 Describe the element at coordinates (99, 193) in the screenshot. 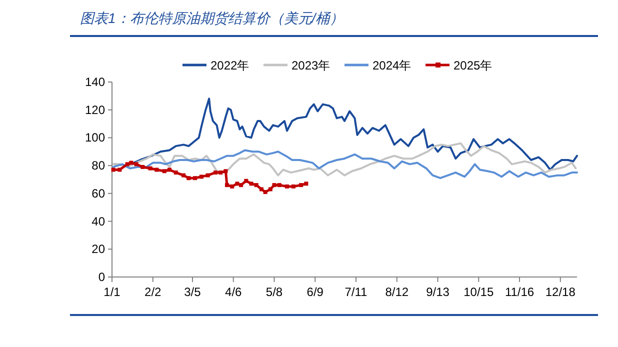

I see `y-tick-label: 60` at that location.